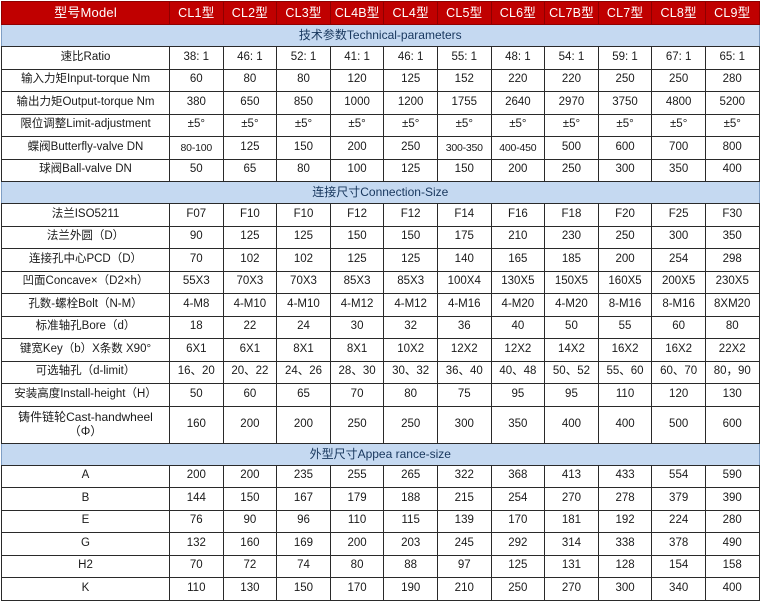  Describe the element at coordinates (410, 327) in the screenshot. I see `data-cell: 32` at that location.